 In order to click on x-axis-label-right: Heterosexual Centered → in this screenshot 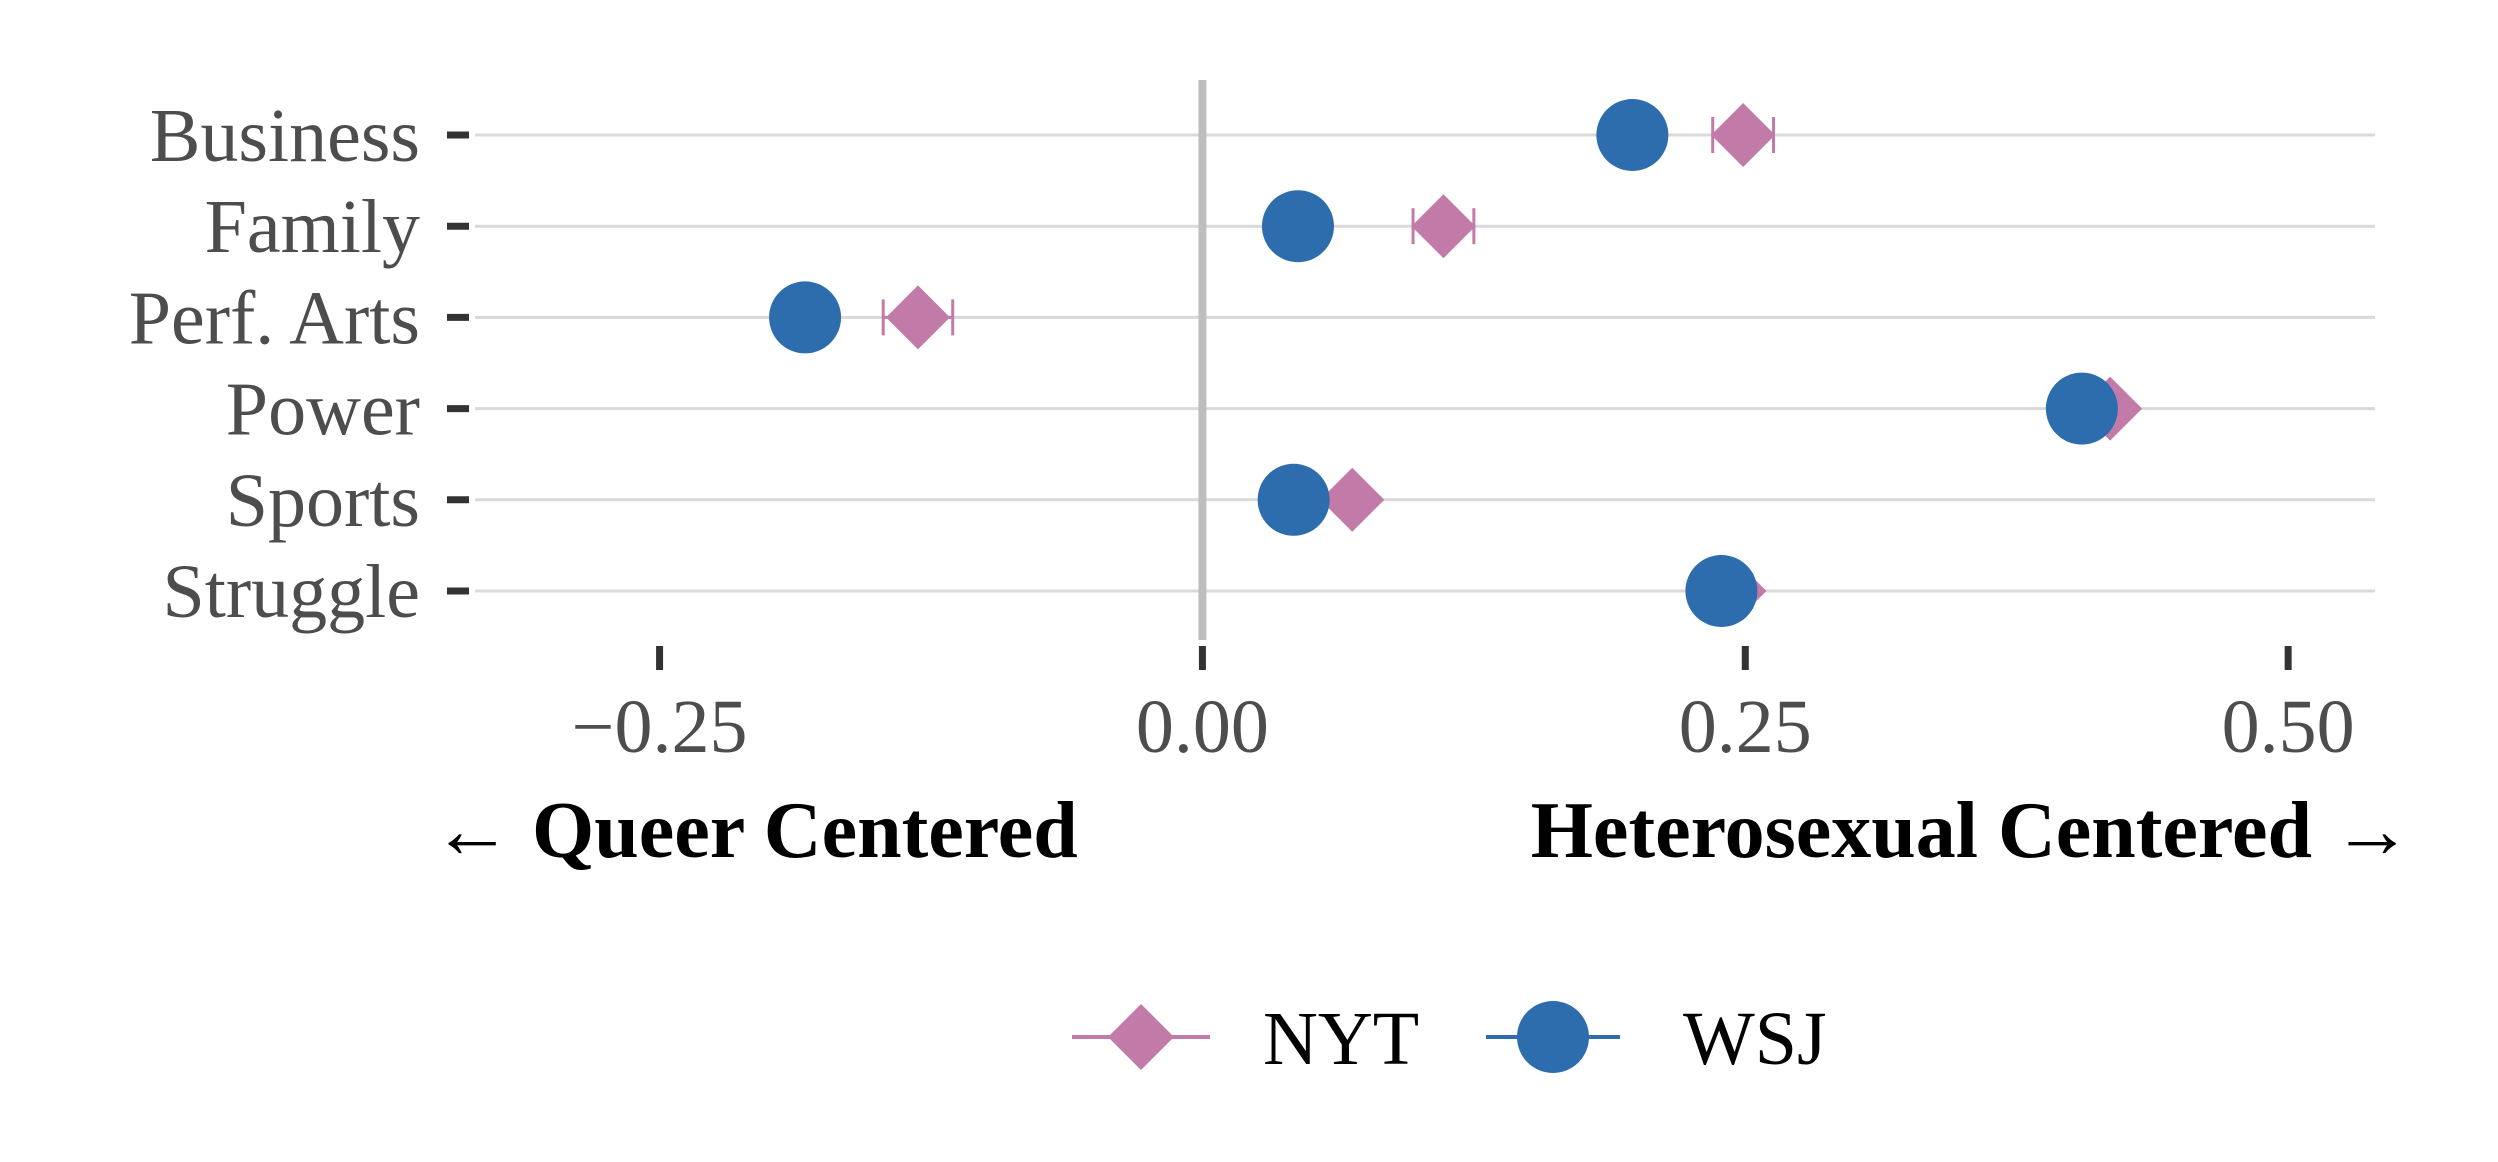, I will do `click(1971, 831)`.